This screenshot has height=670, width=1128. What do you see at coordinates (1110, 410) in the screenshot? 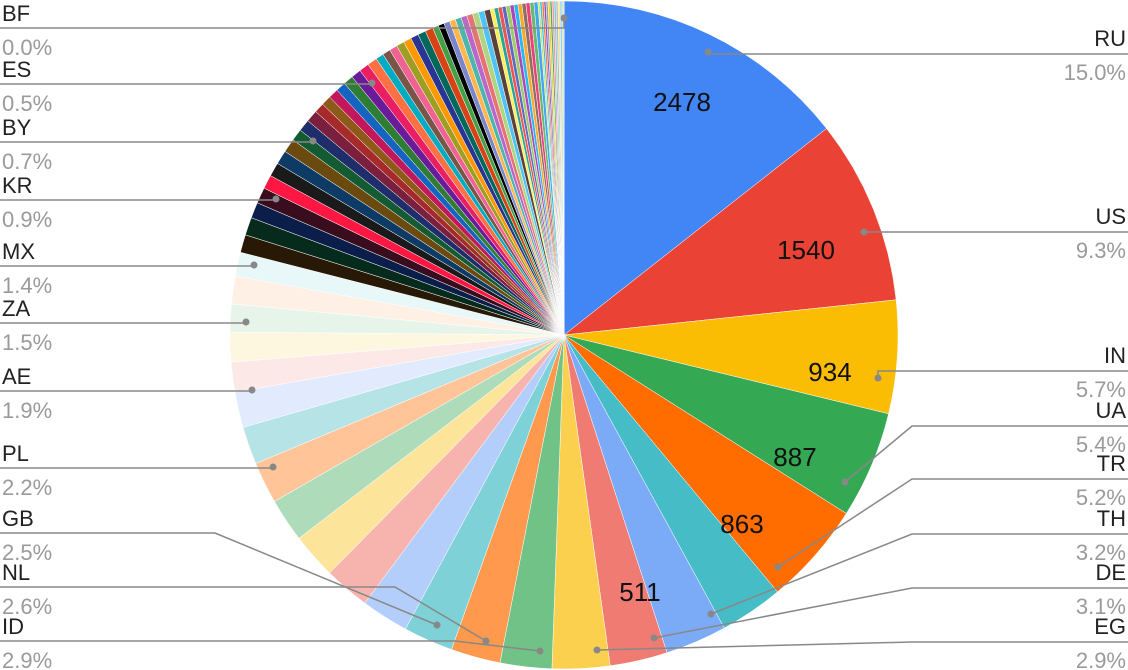
I see `slice-label-ua: UA` at bounding box center [1110, 410].